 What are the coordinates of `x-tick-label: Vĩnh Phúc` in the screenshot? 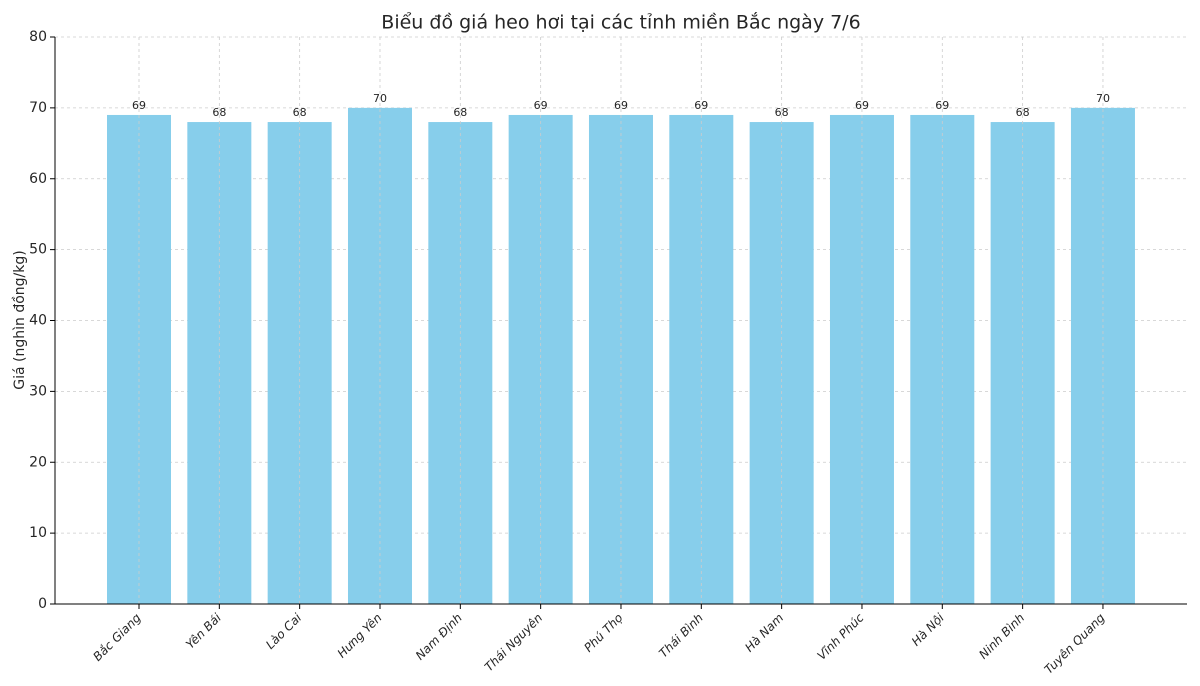 It's located at (841, 636).